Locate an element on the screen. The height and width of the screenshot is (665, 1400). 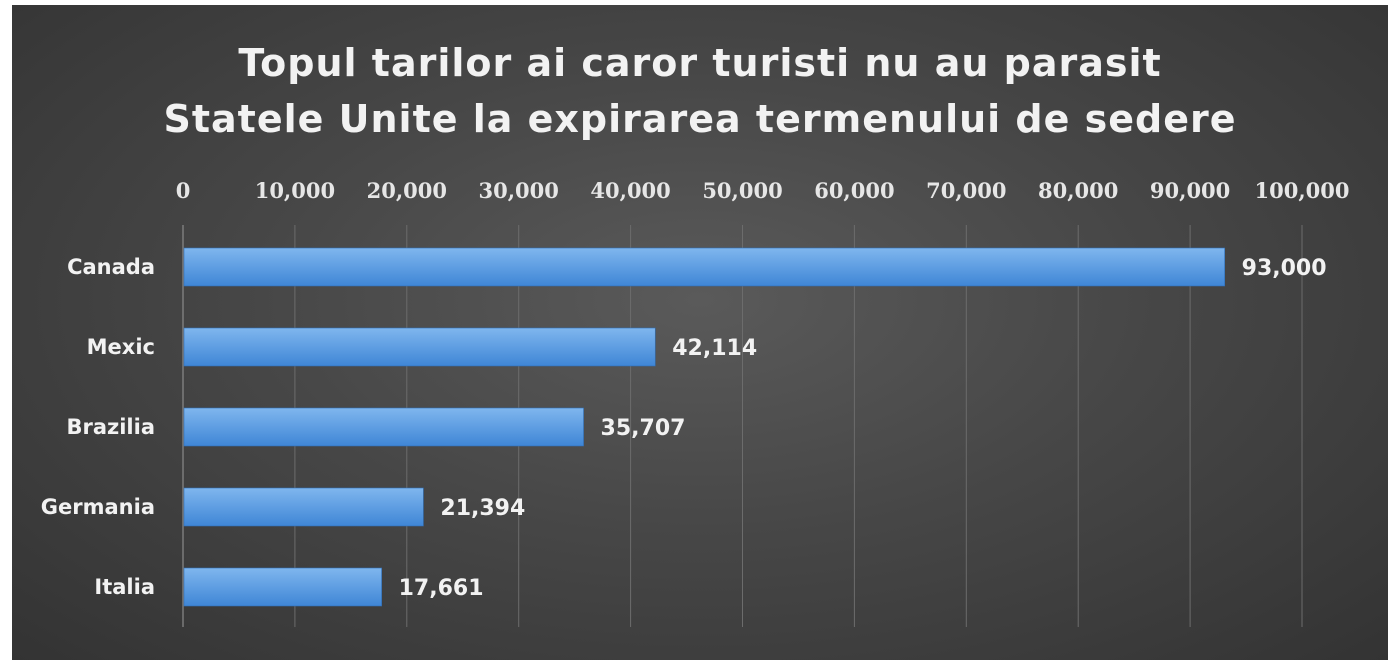
bar-italia is located at coordinates (282, 587).